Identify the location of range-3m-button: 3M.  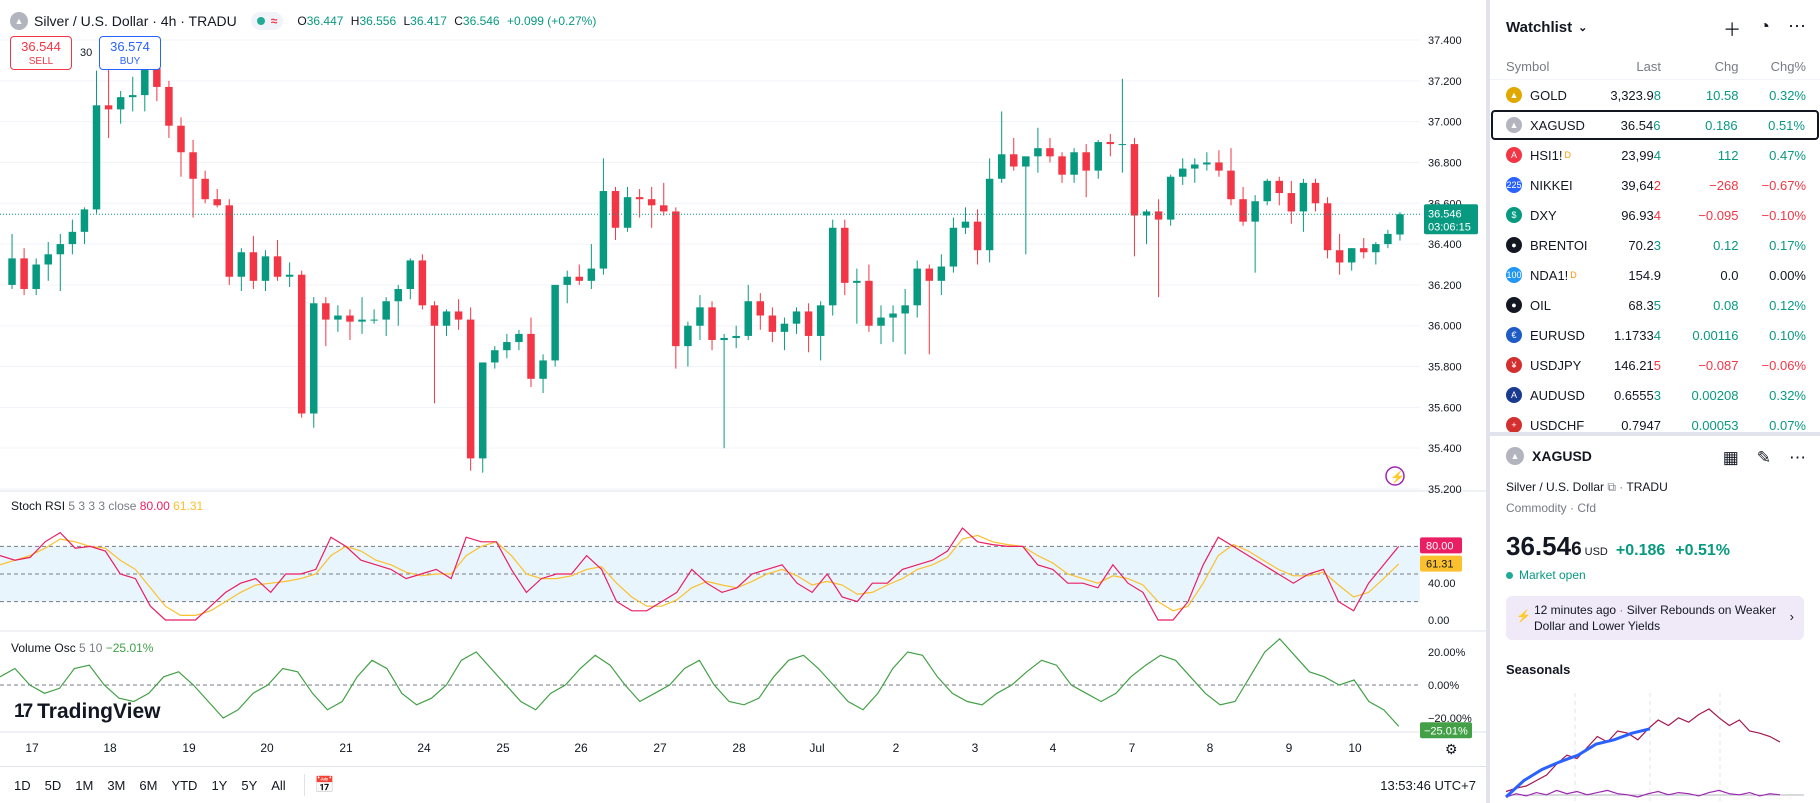
(116, 785).